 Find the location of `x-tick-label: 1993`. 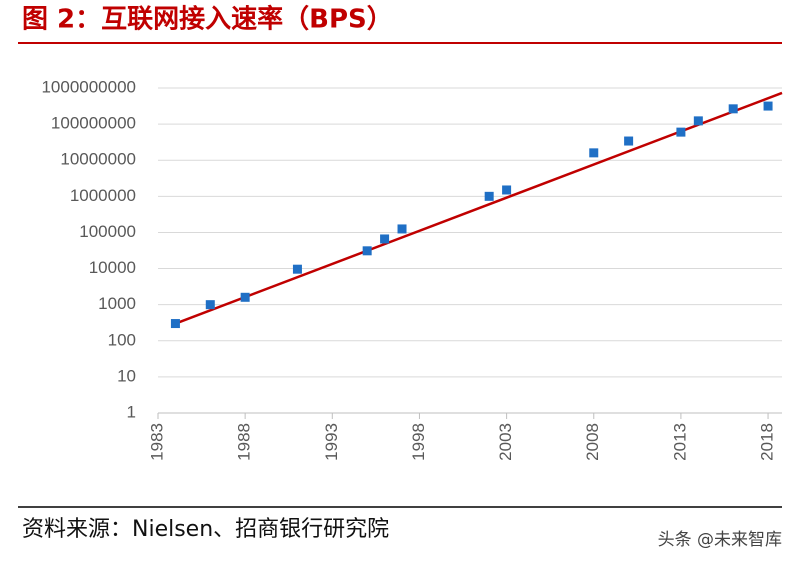

x-tick-label: 1993 is located at coordinates (331, 442).